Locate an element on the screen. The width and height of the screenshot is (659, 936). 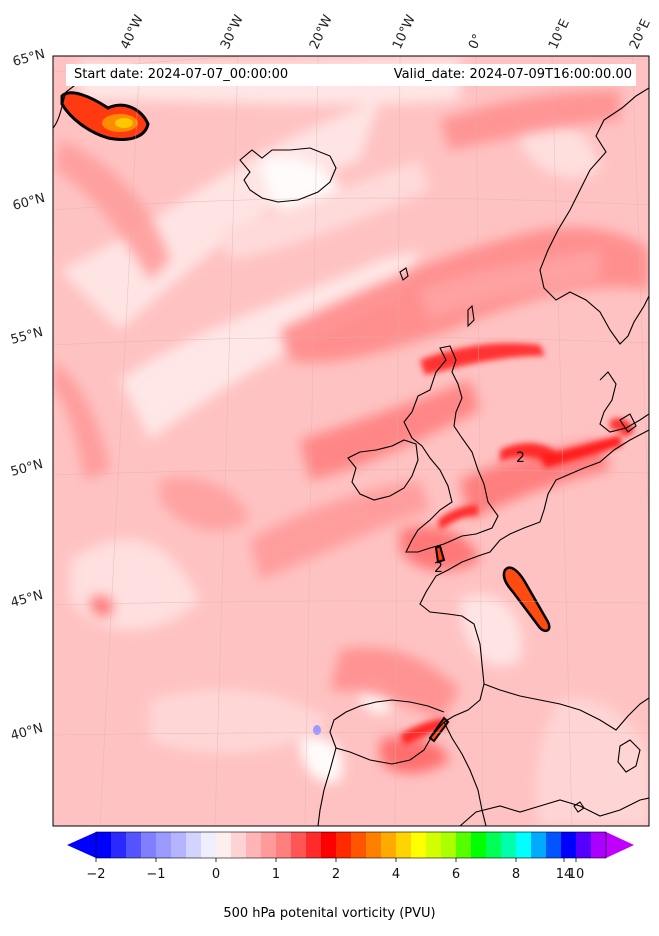
contour-label-2-south: 2 is located at coordinates (438, 568).